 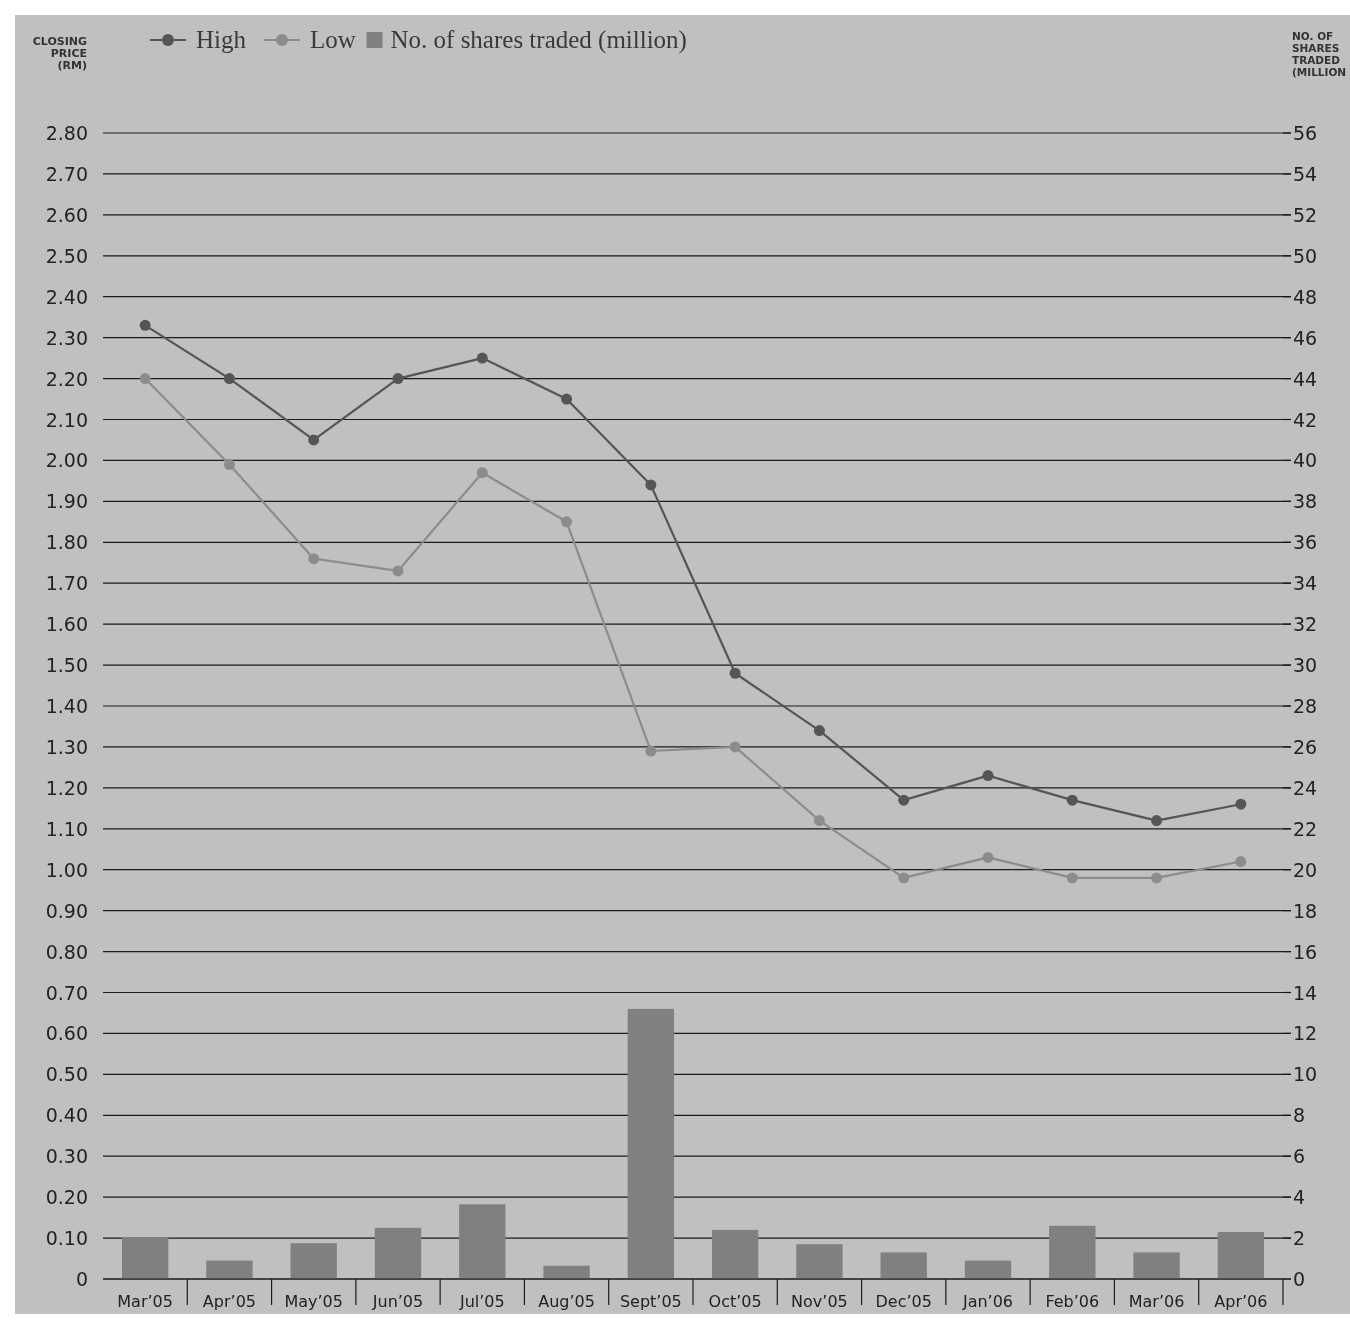 I want to click on y-tick-label: 2.70, so click(x=66, y=173).